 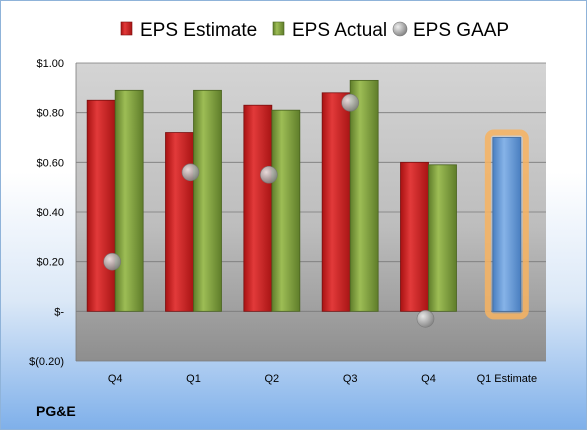 What do you see at coordinates (50, 64) in the screenshot?
I see `y-tick-label: $1.00` at bounding box center [50, 64].